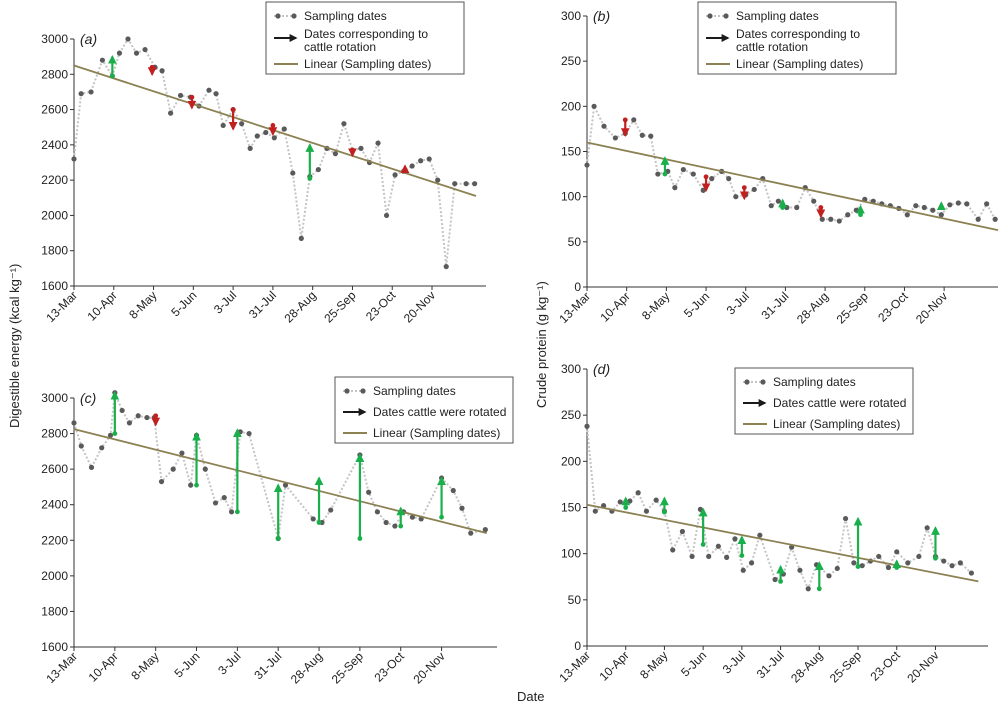  What do you see at coordinates (571, 197) in the screenshot?
I see `y-tick-label: 100` at bounding box center [571, 197].